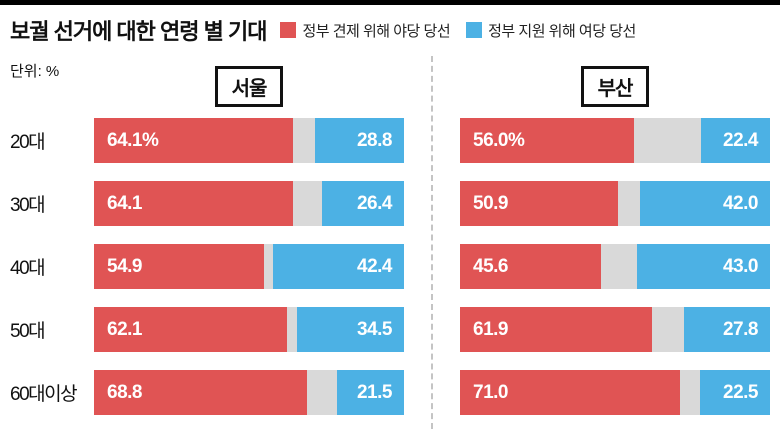 The width and height of the screenshot is (780, 438). What do you see at coordinates (133, 140) in the screenshot?
I see `value-label-opposition: 64.1%` at bounding box center [133, 140].